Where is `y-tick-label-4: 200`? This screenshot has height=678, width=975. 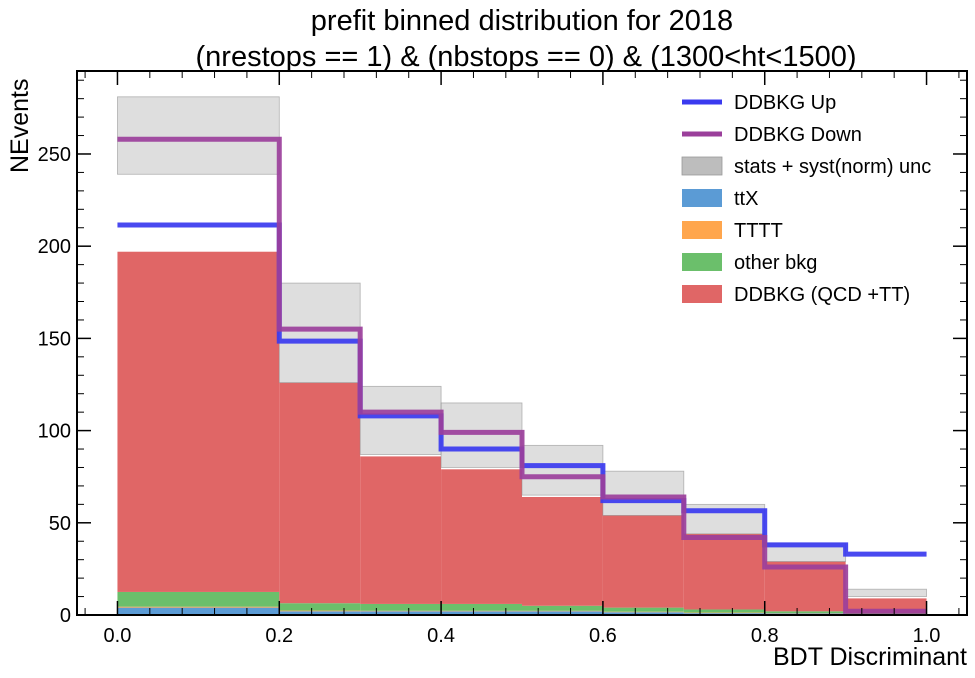 y-tick-label-4: 200 is located at coordinates (54, 247).